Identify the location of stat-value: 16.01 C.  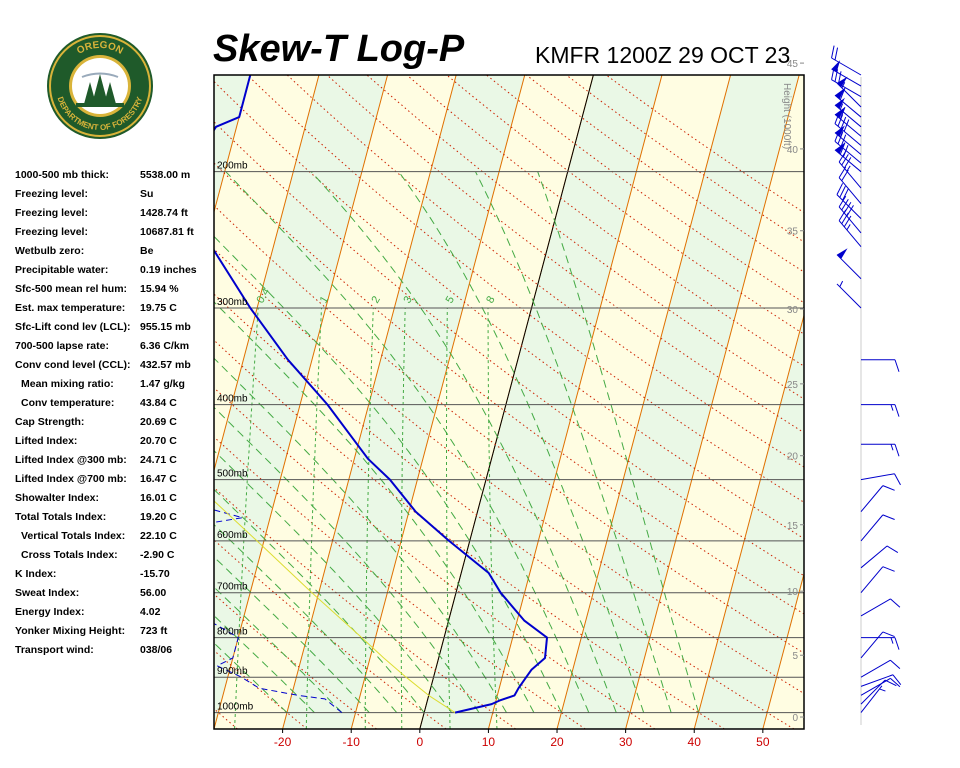
(158, 498).